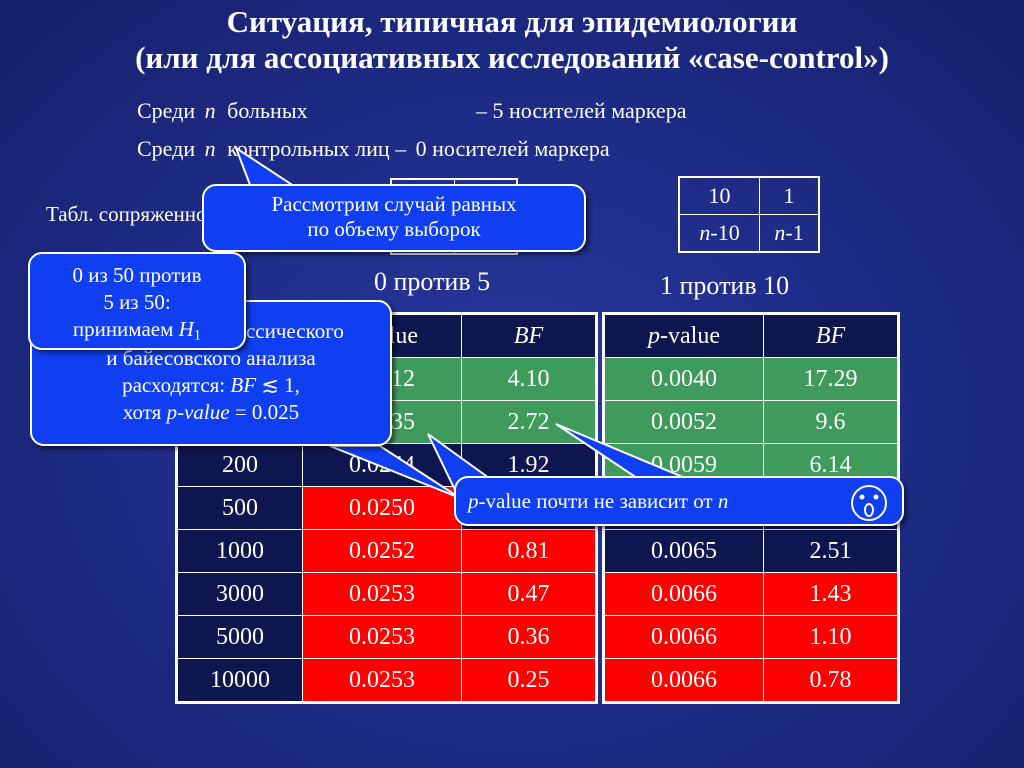 This screenshot has height=768, width=1024. What do you see at coordinates (210, 110) in the screenshot?
I see `intro-row-1-n: n` at bounding box center [210, 110].